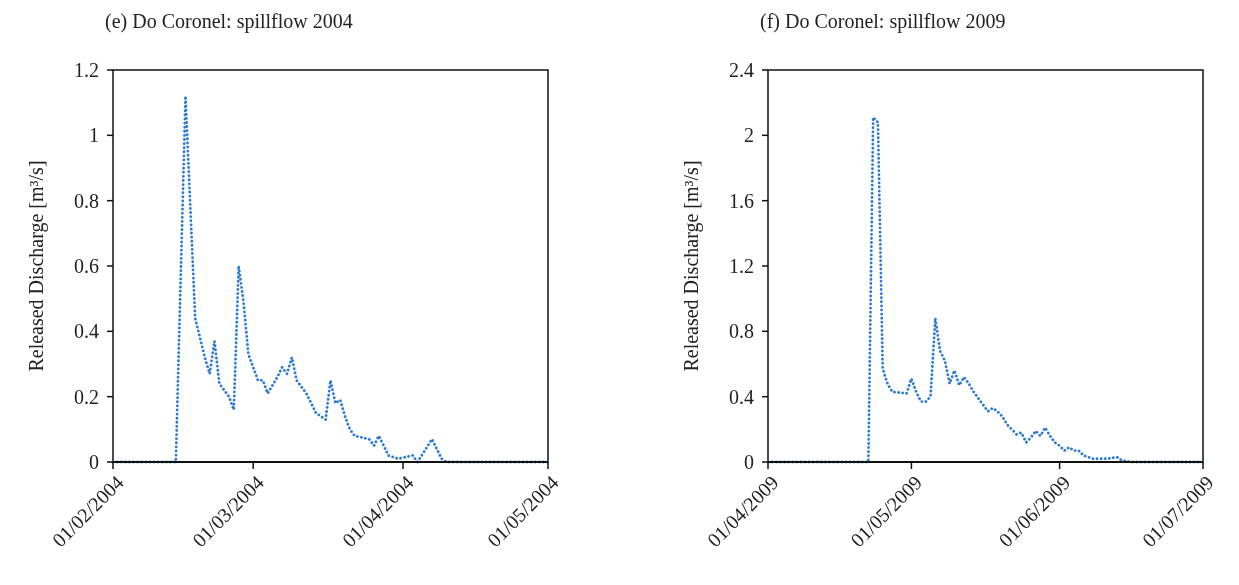  I want to click on y-tick-label: 1.6, so click(741, 200).